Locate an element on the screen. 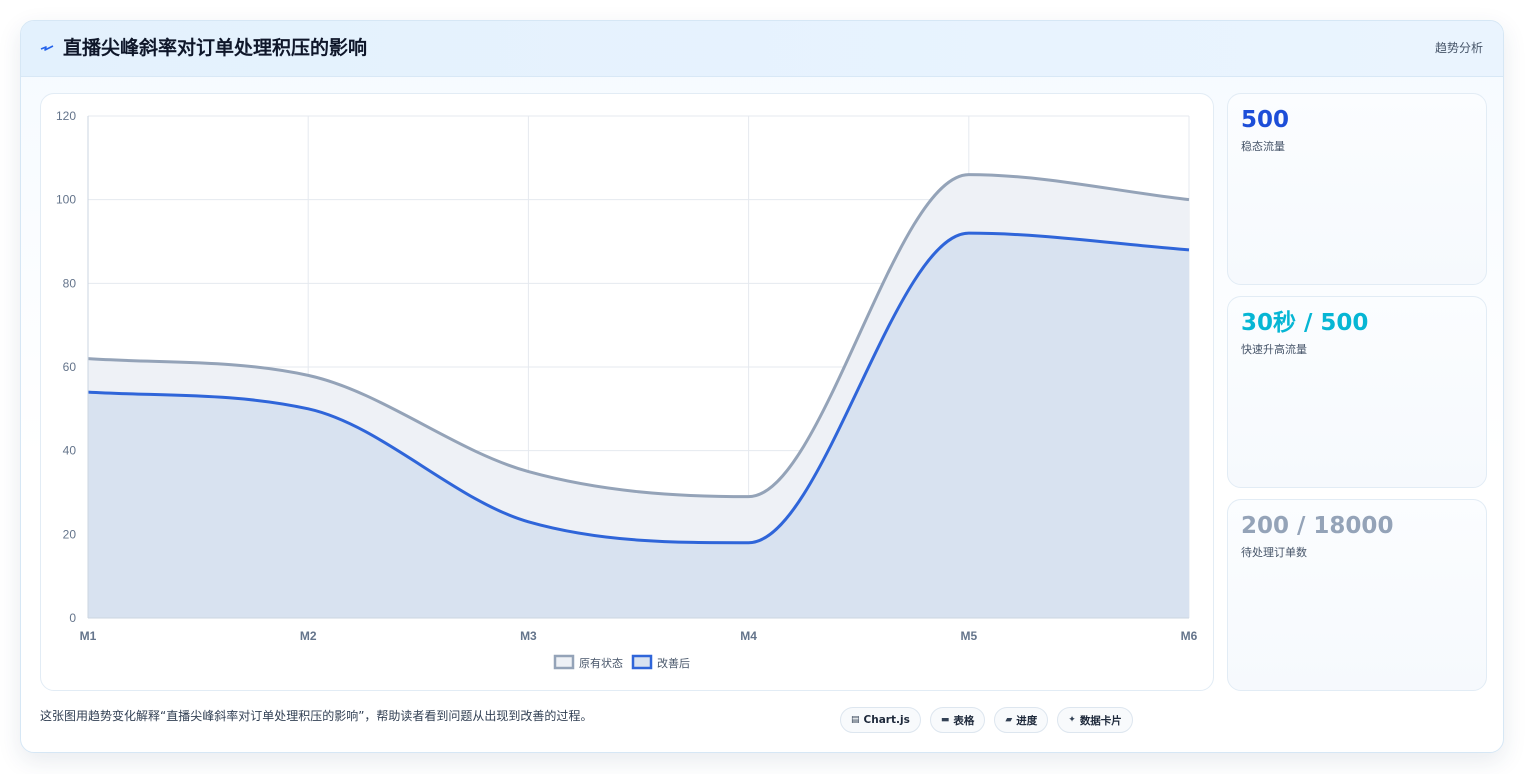  bolt-icon is located at coordinates (47, 48).